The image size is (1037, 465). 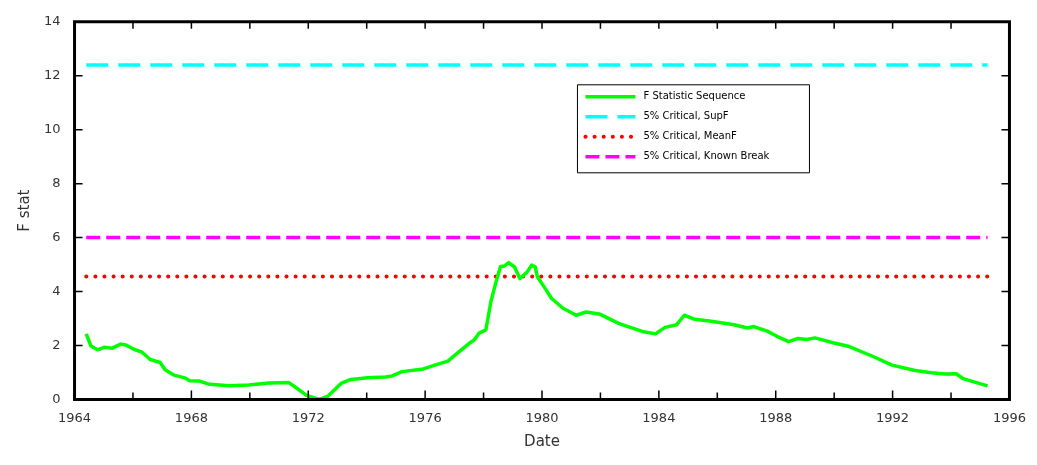 I want to click on x-tick-label: 1972, so click(x=308, y=417).